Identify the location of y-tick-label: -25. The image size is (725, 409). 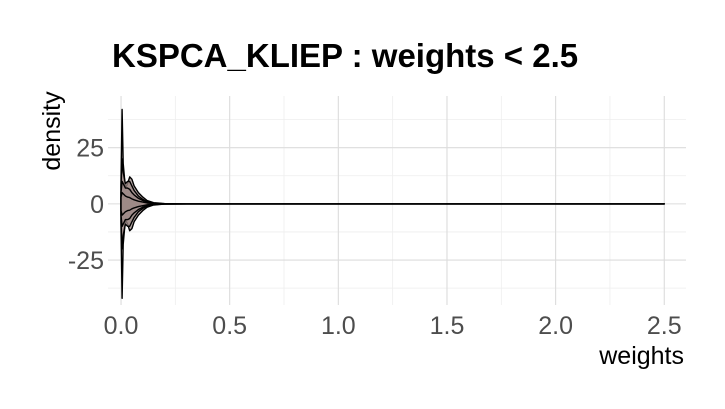
(86, 261).